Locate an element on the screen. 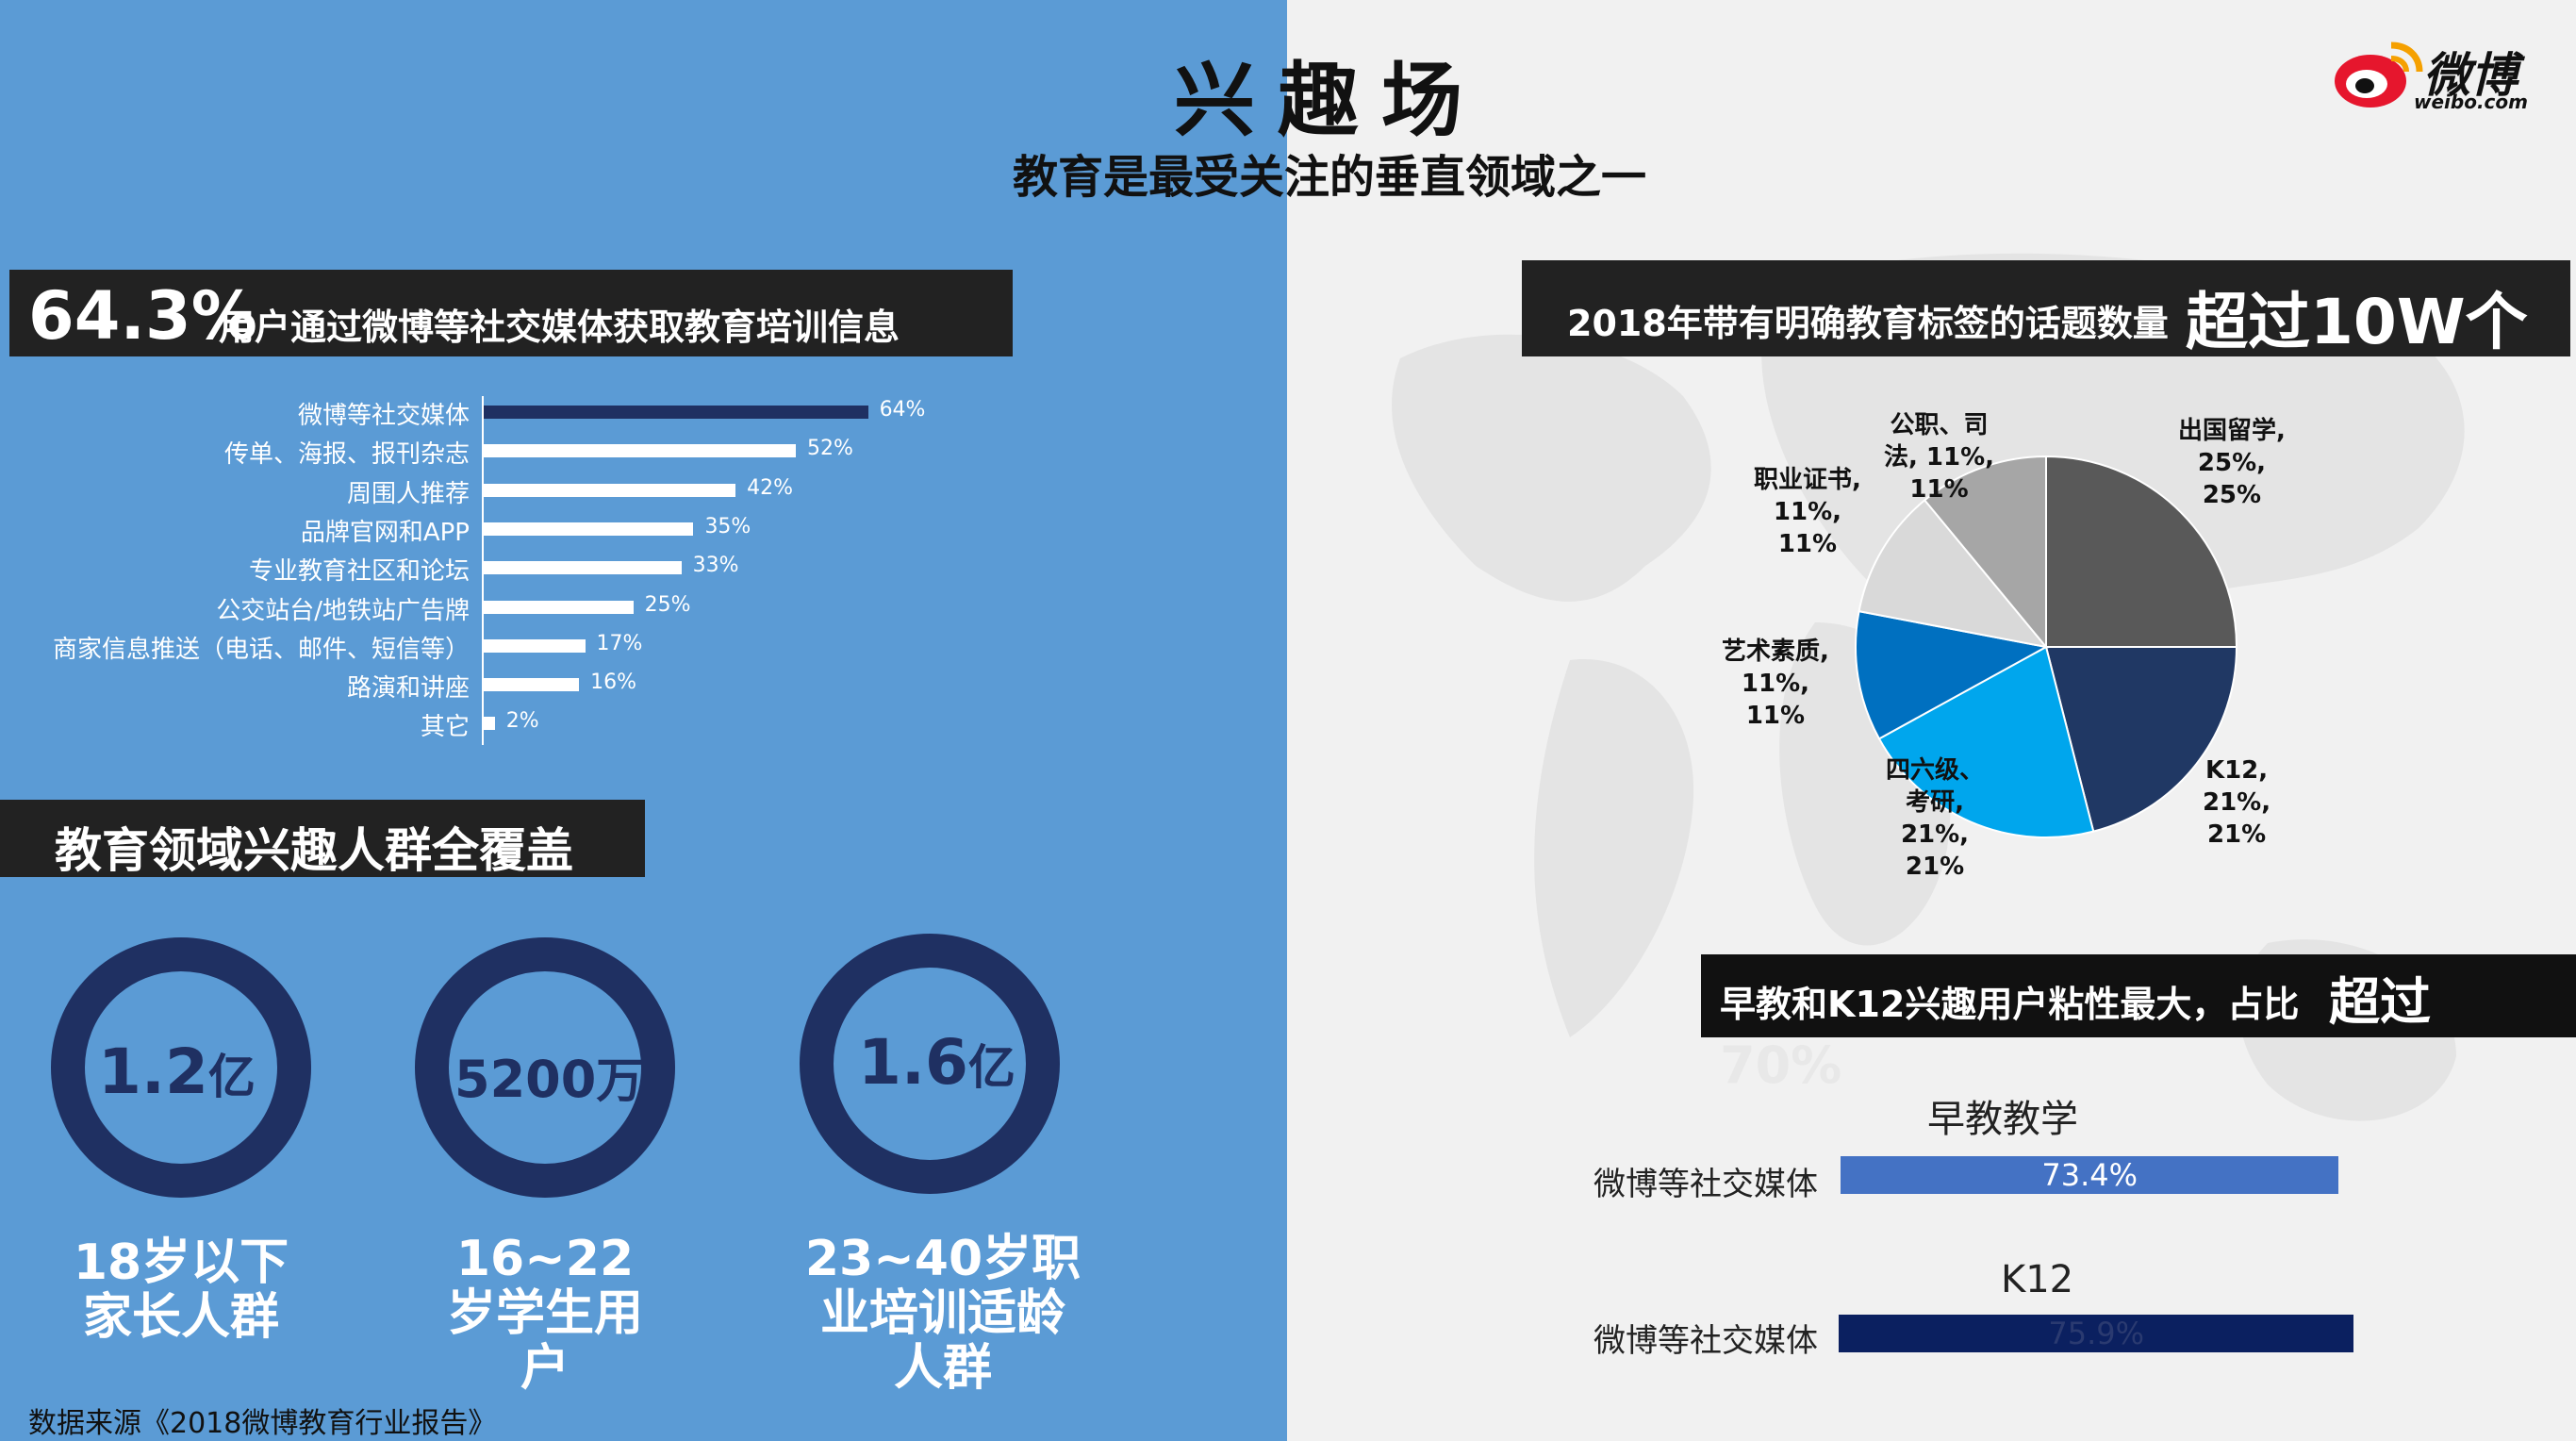 This screenshot has width=2576, height=1441. topic-pie-chart is located at coordinates (2046, 646).